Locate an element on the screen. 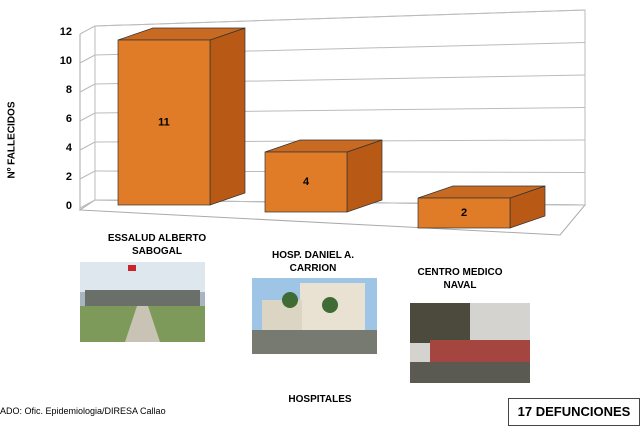  value-label: 11 is located at coordinates (164, 122).